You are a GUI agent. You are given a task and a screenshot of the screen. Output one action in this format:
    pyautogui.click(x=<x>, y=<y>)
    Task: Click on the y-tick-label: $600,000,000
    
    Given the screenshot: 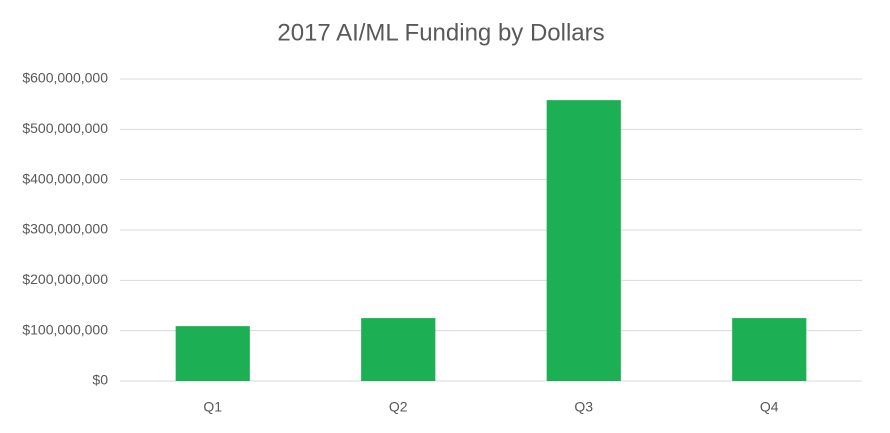 What is the action you would take?
    pyautogui.click(x=65, y=78)
    